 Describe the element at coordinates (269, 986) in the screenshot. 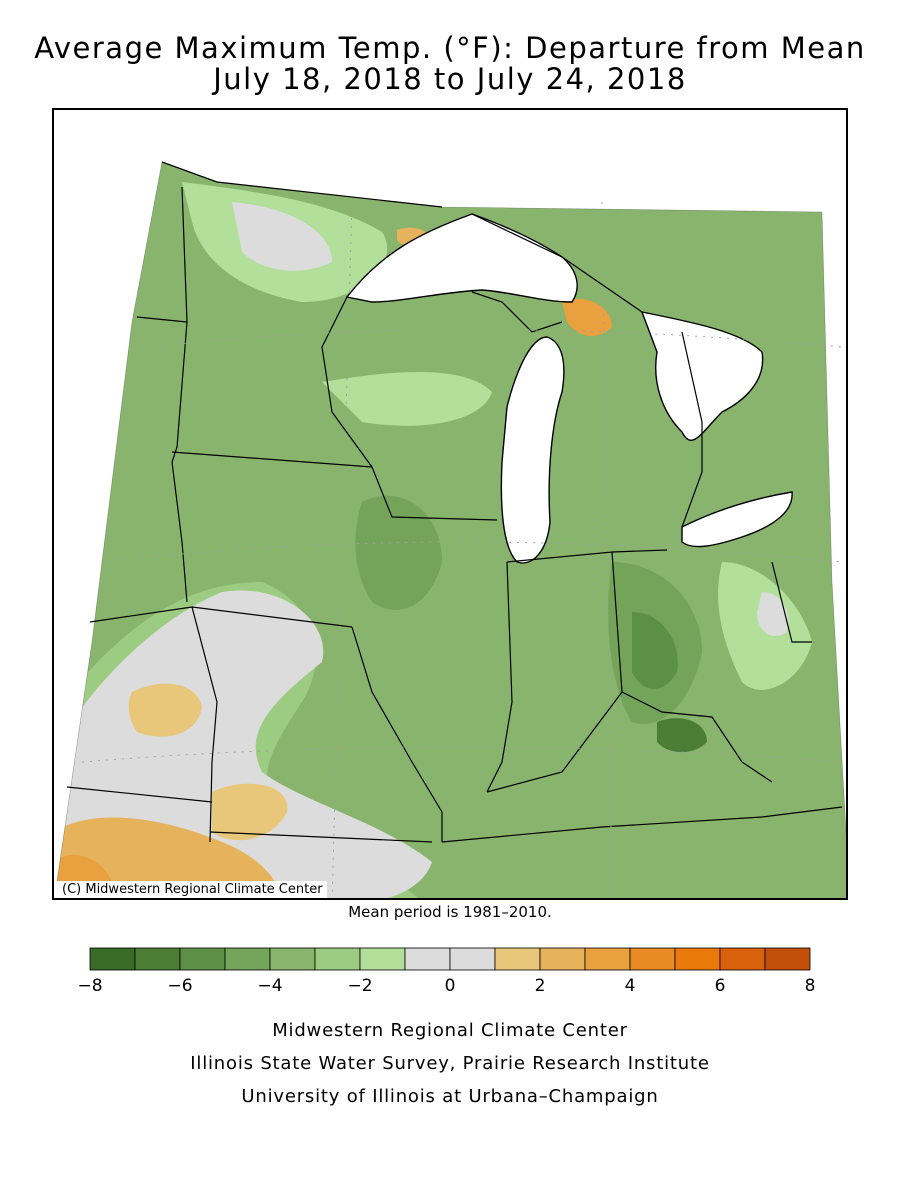

I see `legend-tick-label: −4` at that location.